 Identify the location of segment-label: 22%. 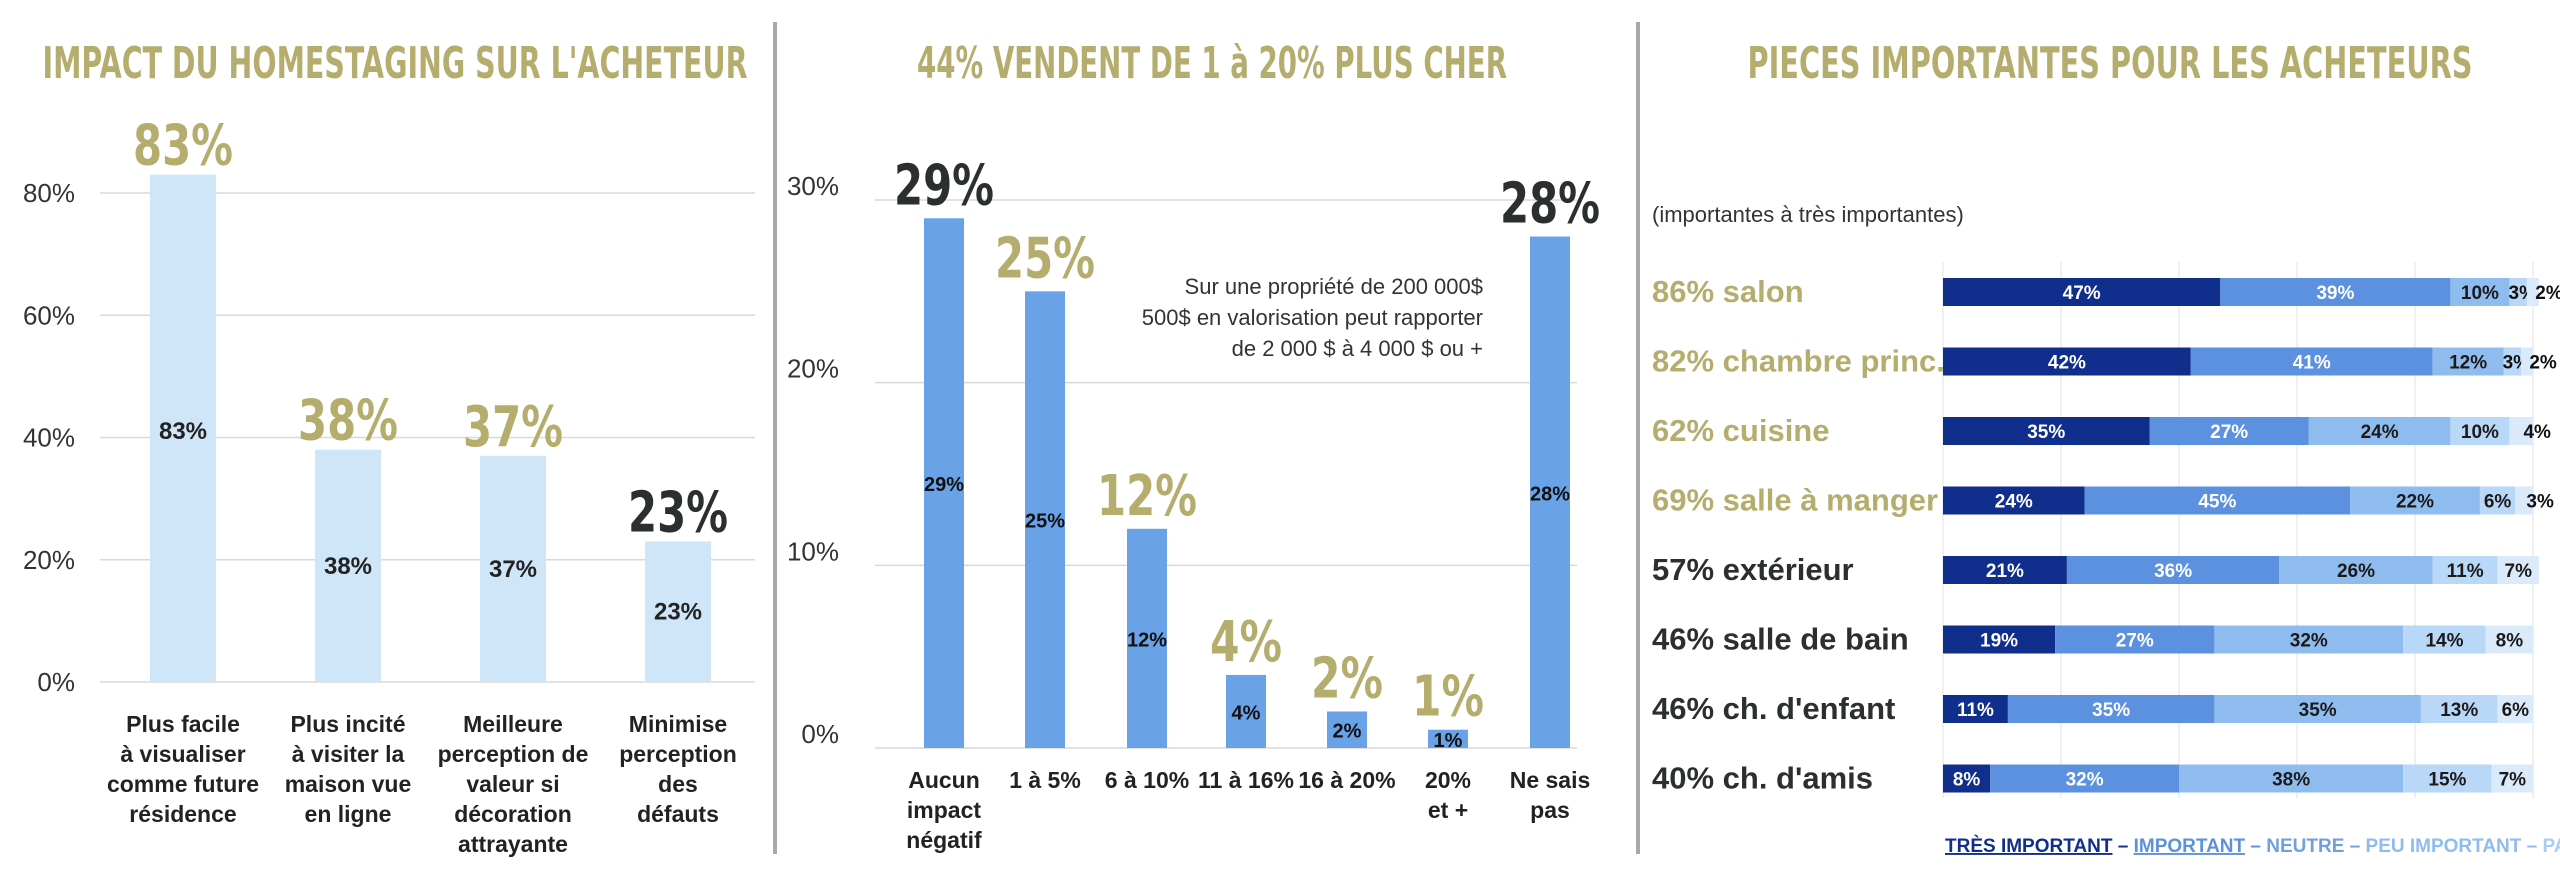
(2415, 502).